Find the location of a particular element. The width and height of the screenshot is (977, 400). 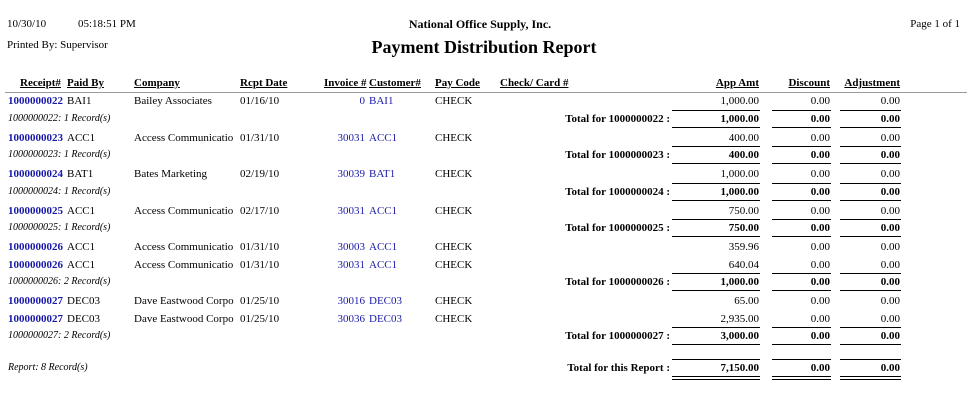

company: Bailey Associates is located at coordinates (173, 101).